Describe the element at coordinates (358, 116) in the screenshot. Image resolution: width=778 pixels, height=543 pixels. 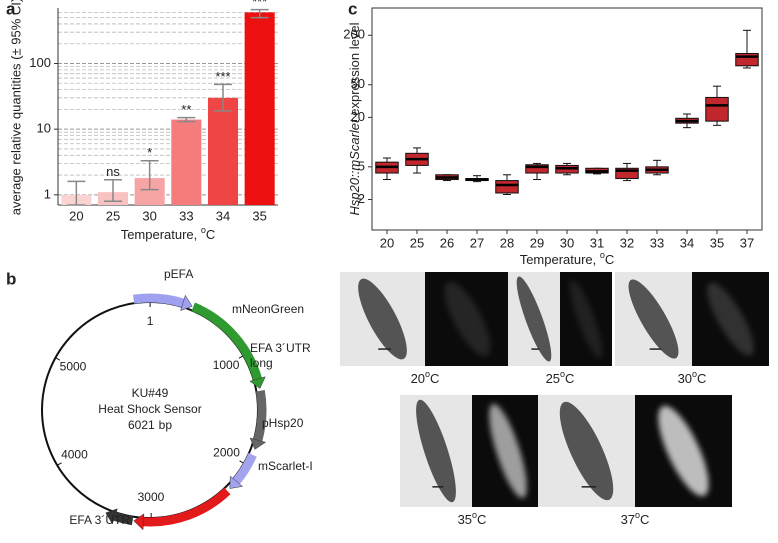
I see `y-tick-label: 20` at that location.